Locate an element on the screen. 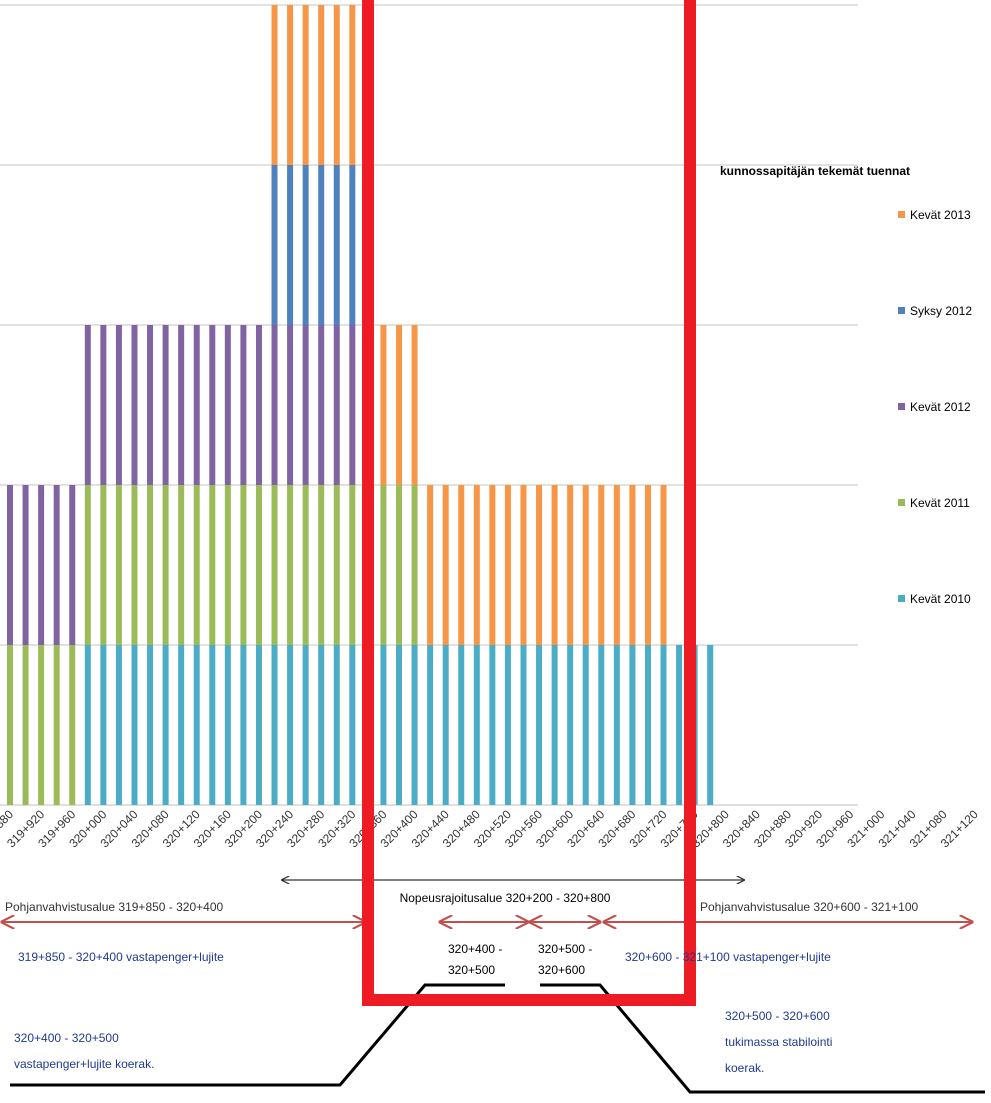 The width and height of the screenshot is (991, 1103). annotation: 320+400 - 320+500 is located at coordinates (66, 1038).